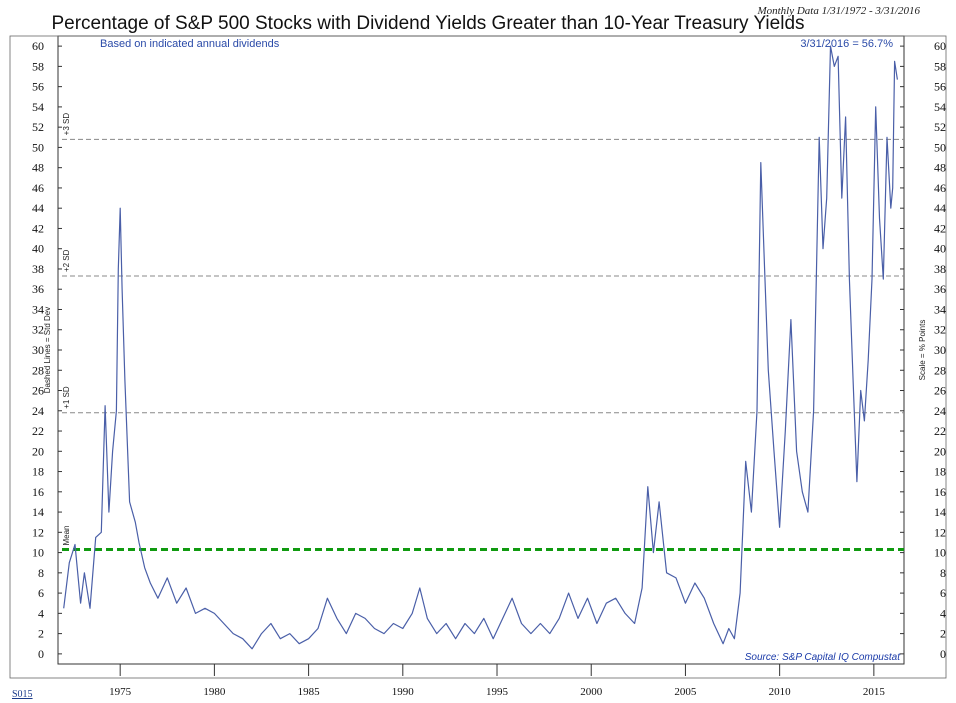 This screenshot has width=956, height=703. I want to click on reference-label-plus2sd: +2 SD, so click(66, 260).